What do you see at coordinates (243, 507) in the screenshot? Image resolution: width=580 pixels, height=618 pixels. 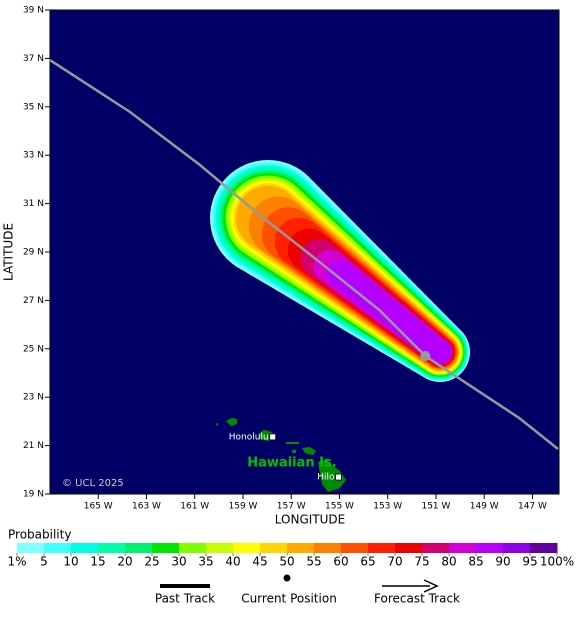 I see `x-tick-label: 159 W` at bounding box center [243, 507].